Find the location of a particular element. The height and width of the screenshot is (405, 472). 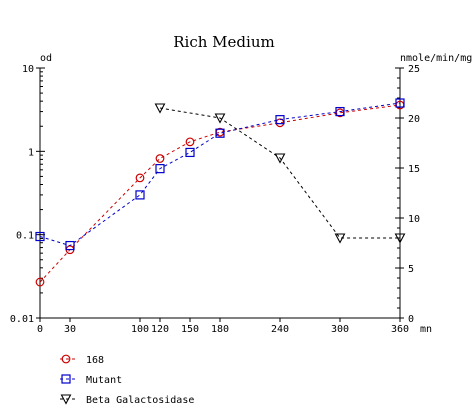

right-axis-label: nmole/min/mg is located at coordinates (436, 58).